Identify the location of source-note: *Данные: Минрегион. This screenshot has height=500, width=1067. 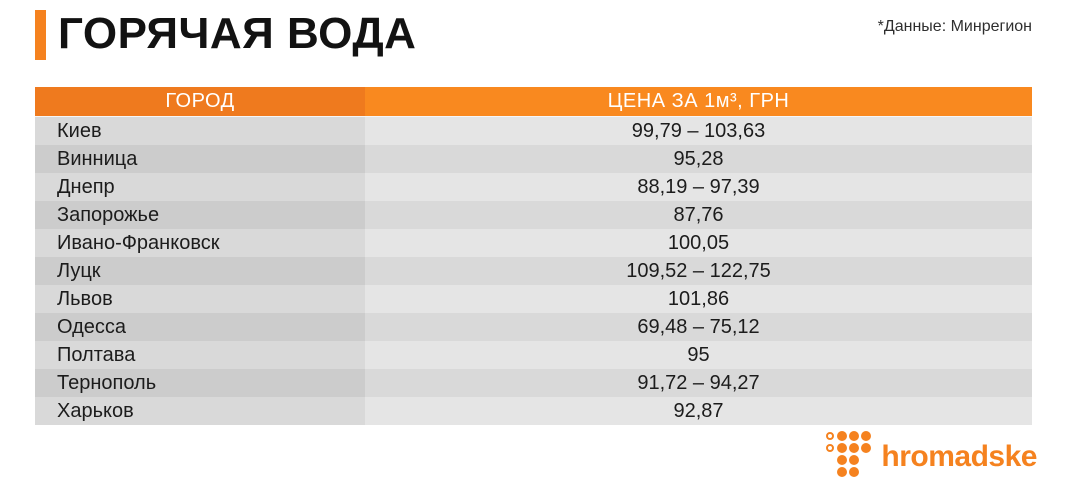
(954, 26).